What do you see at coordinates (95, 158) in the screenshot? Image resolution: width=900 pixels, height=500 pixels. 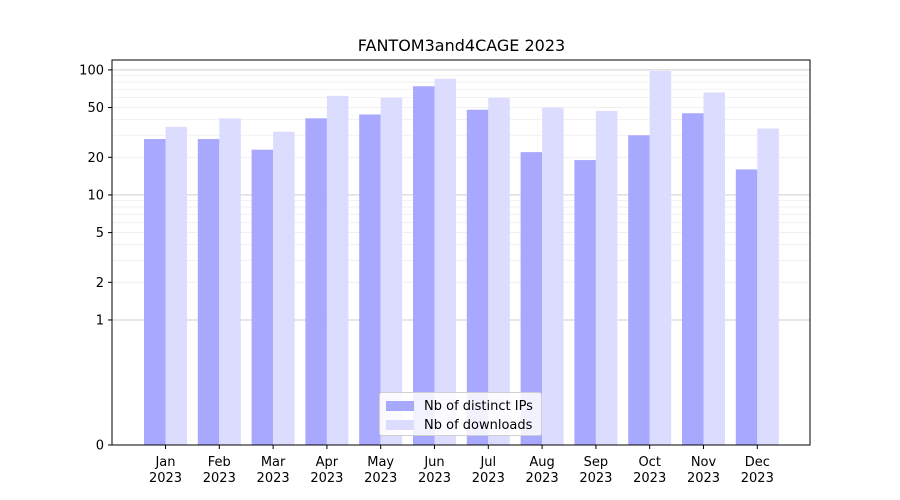 I see `y-tick-label: 20` at bounding box center [95, 158].